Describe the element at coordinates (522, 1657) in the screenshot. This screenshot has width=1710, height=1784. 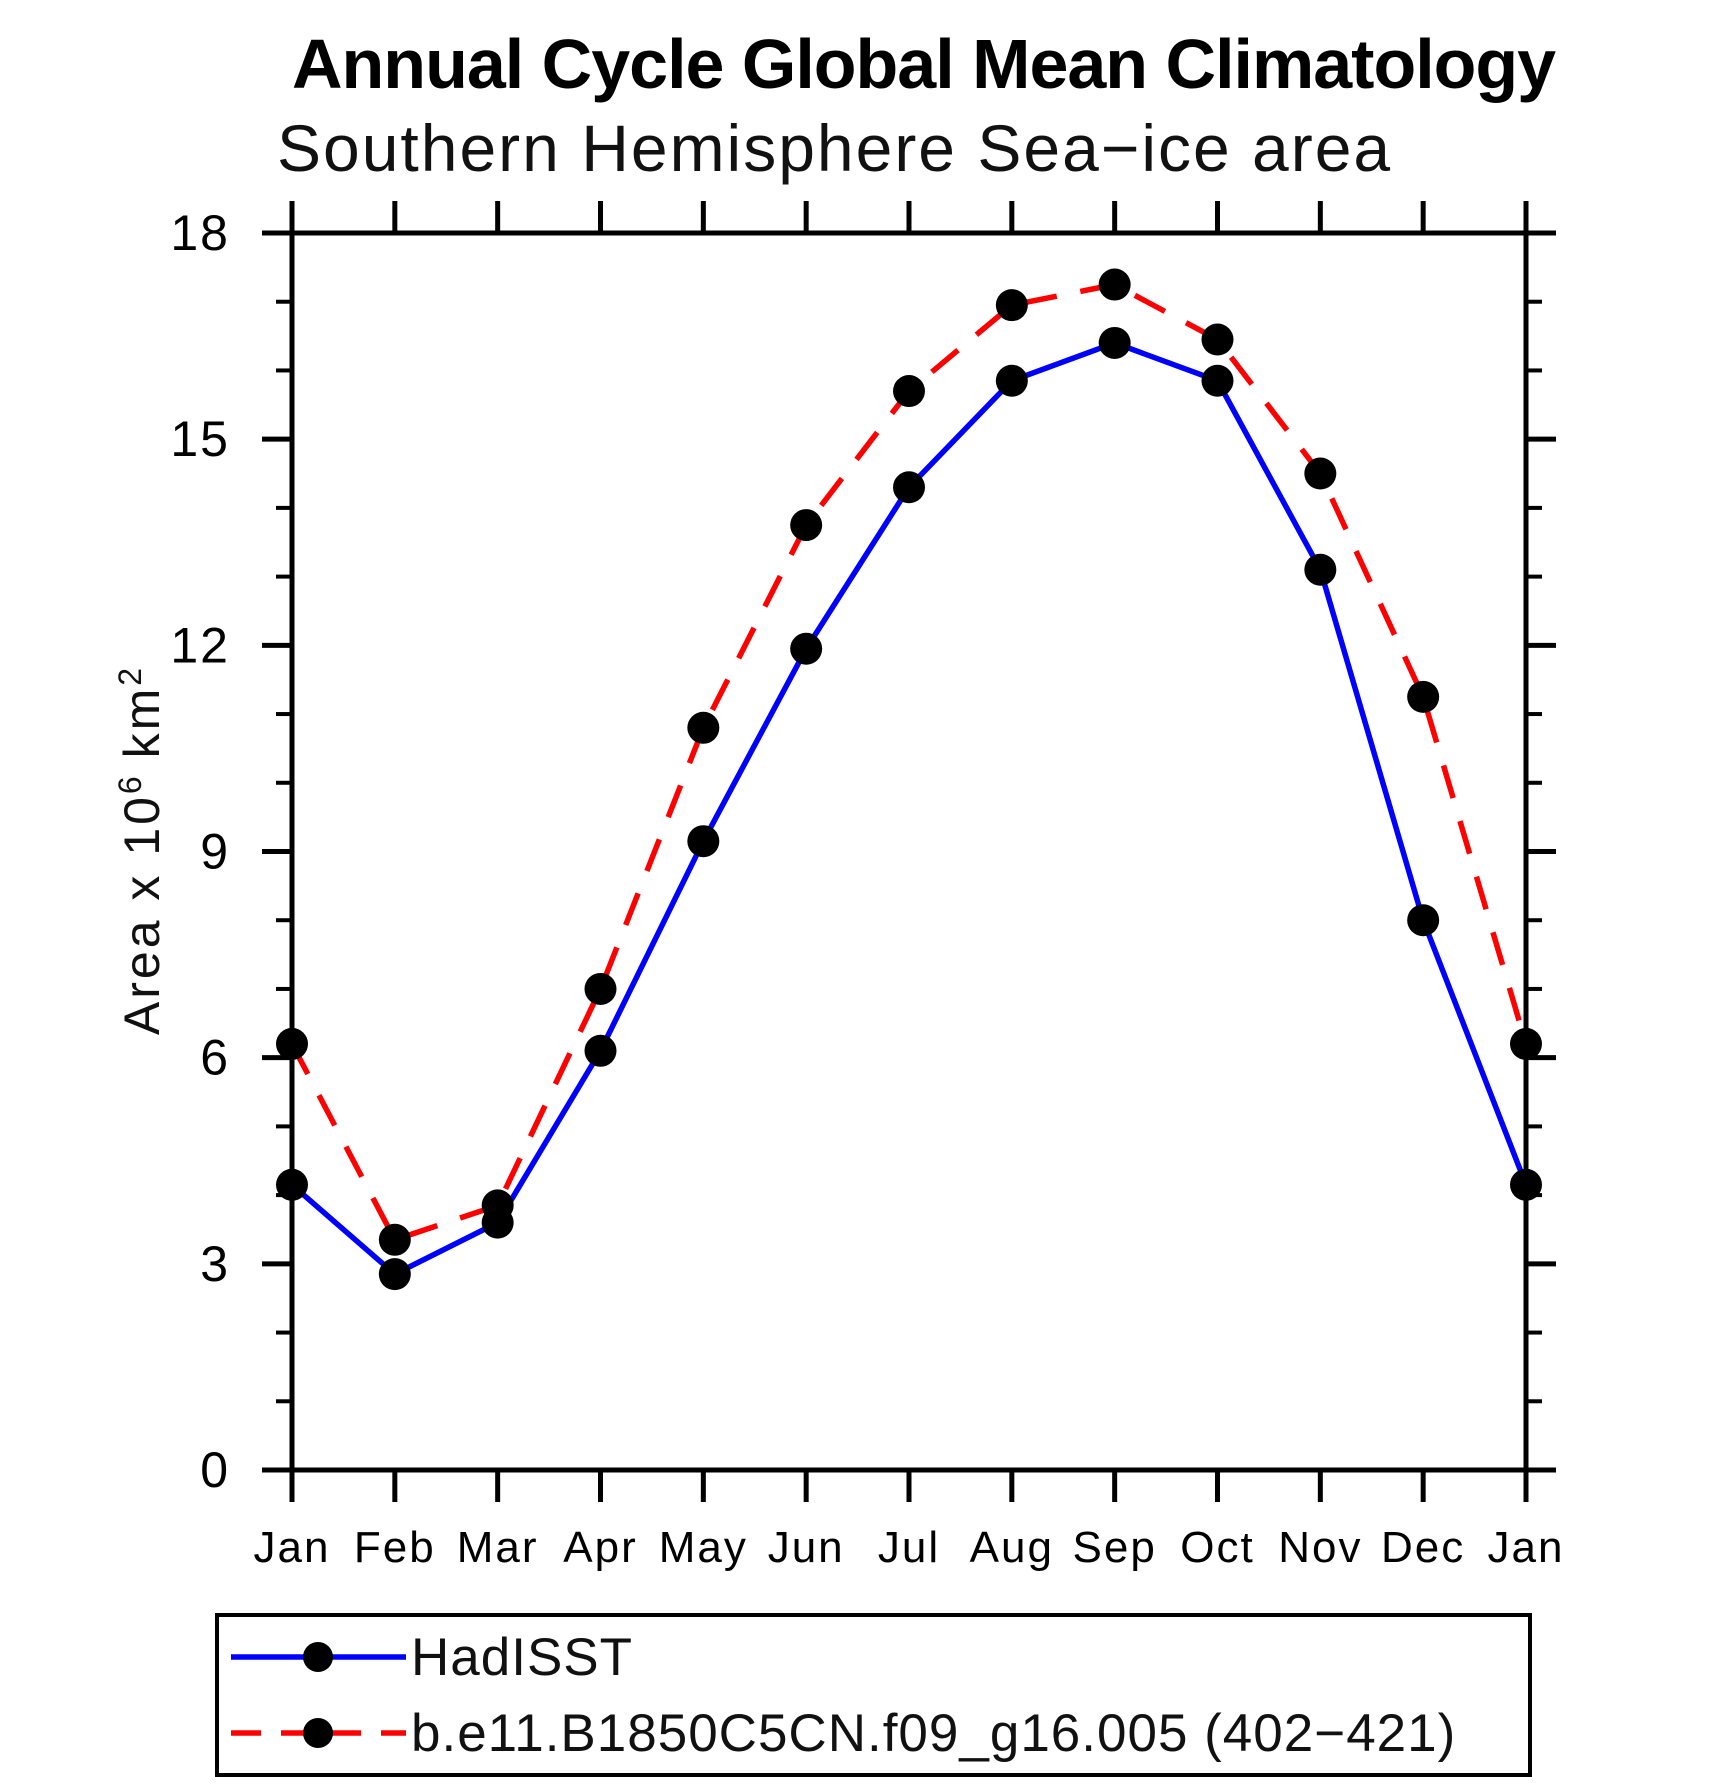
I see `legend-label-hadisst: HadISST` at that location.